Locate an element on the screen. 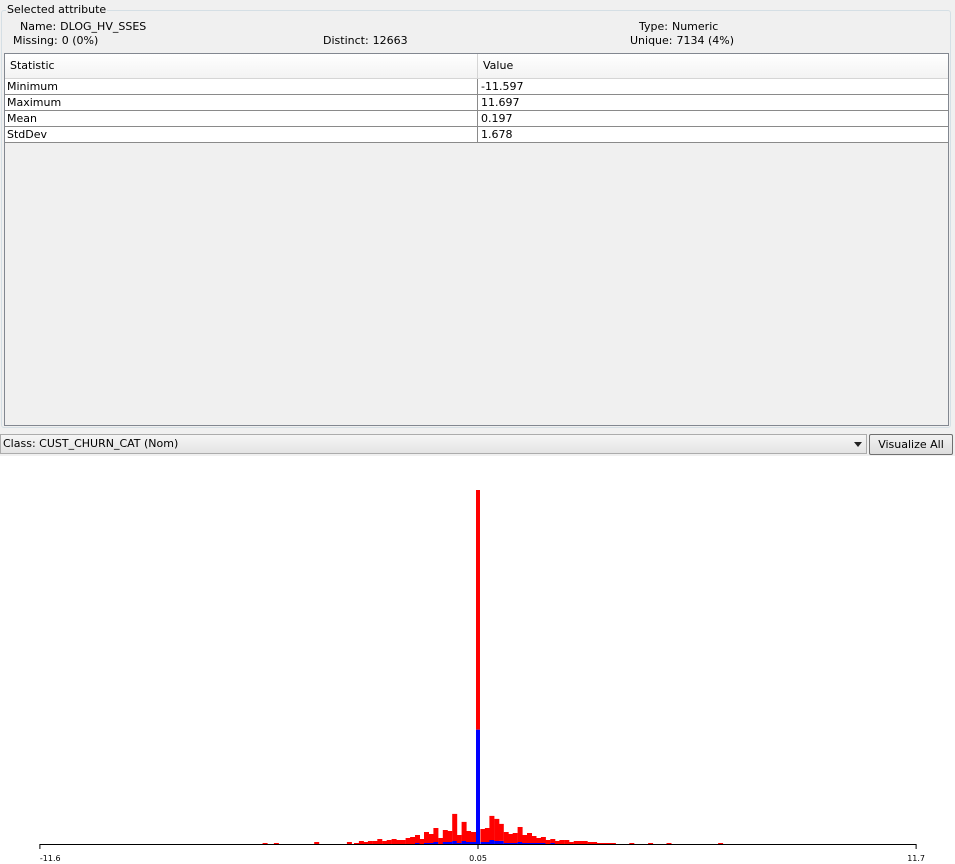 Image resolution: width=955 pixels, height=864 pixels. type-info: Type: Numeric is located at coordinates (678, 27).